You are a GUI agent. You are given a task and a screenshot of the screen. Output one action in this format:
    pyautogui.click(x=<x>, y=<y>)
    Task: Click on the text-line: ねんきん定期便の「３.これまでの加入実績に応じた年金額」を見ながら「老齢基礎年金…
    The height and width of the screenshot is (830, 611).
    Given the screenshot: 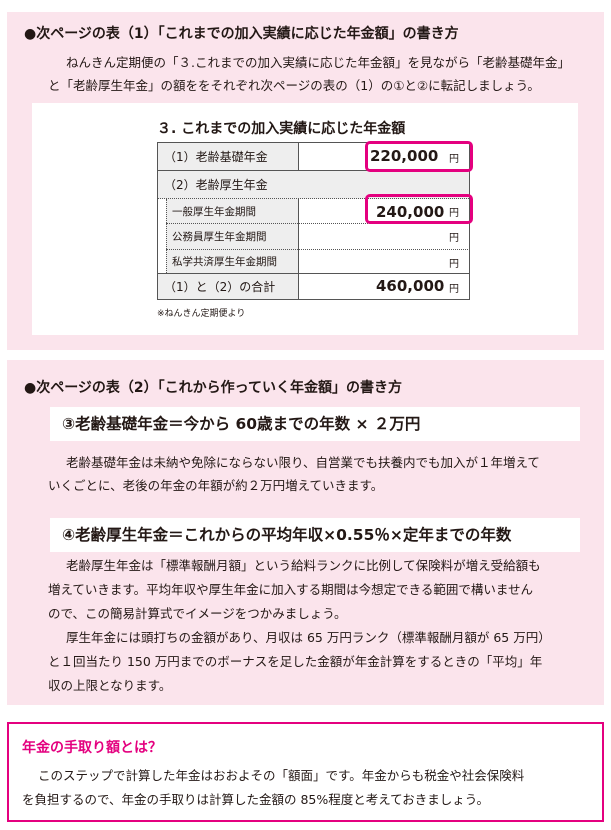 What is the action you would take?
    pyautogui.click(x=318, y=62)
    